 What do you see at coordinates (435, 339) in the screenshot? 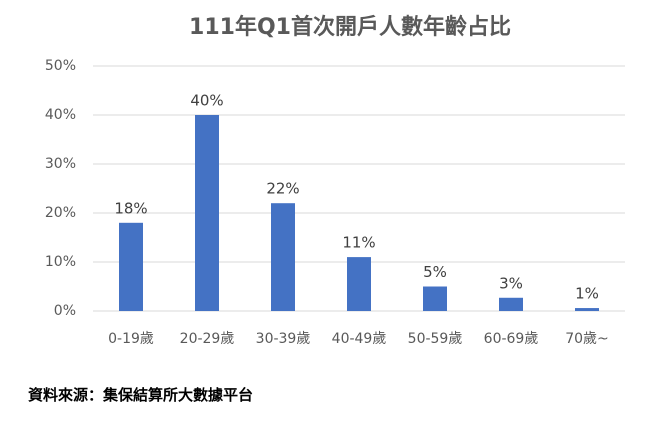
I see `x-tick-label: 50-59歲` at bounding box center [435, 339].